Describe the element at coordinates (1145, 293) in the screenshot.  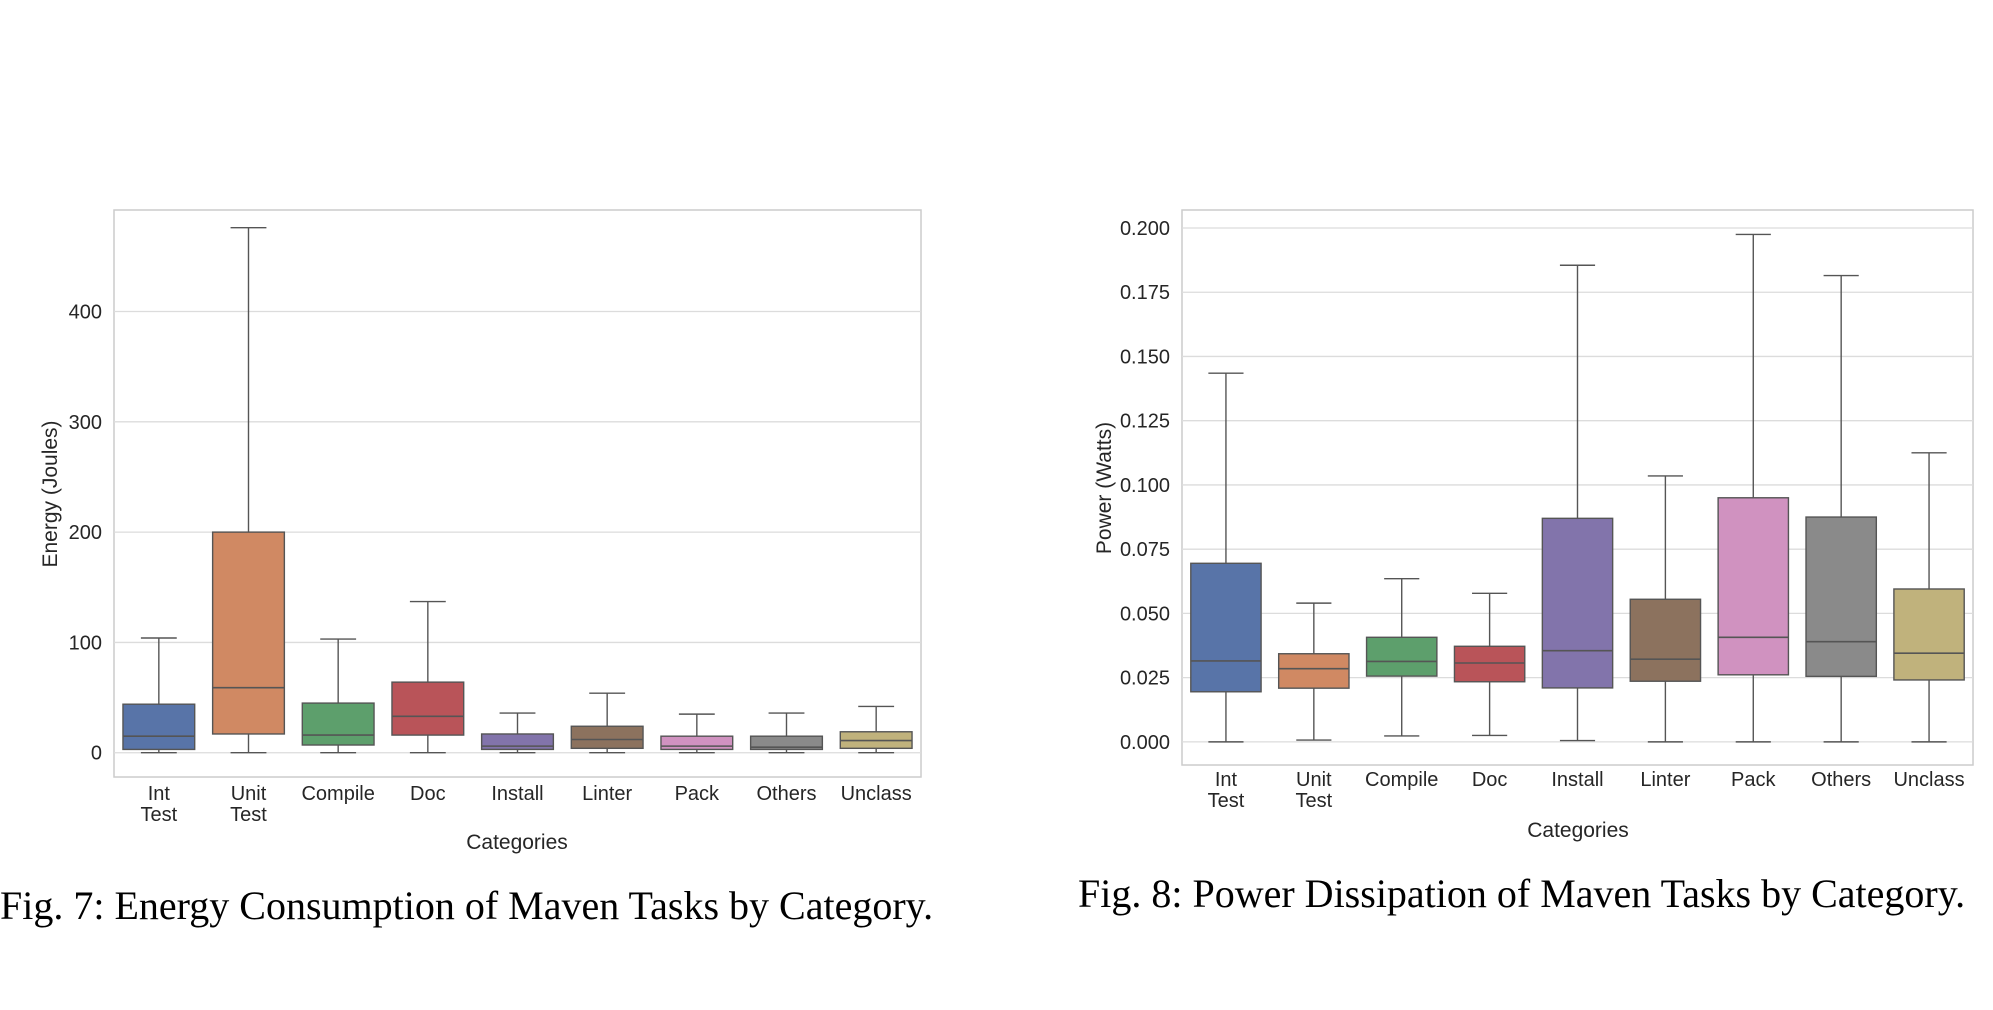
I see `power-y-tick-label: 0.175` at that location.